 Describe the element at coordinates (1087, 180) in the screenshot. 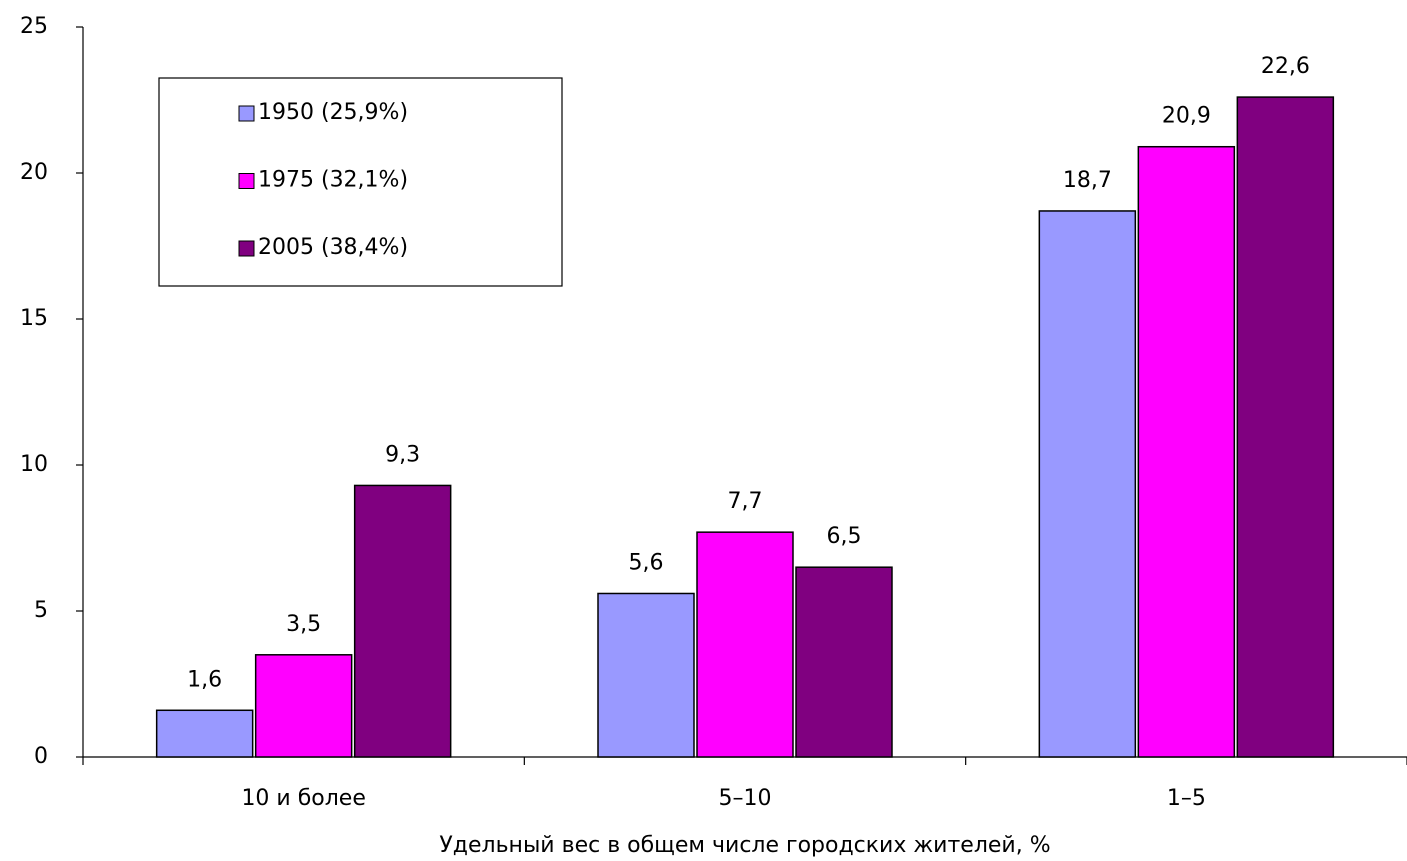

I see `value-label: 18,7` at that location.